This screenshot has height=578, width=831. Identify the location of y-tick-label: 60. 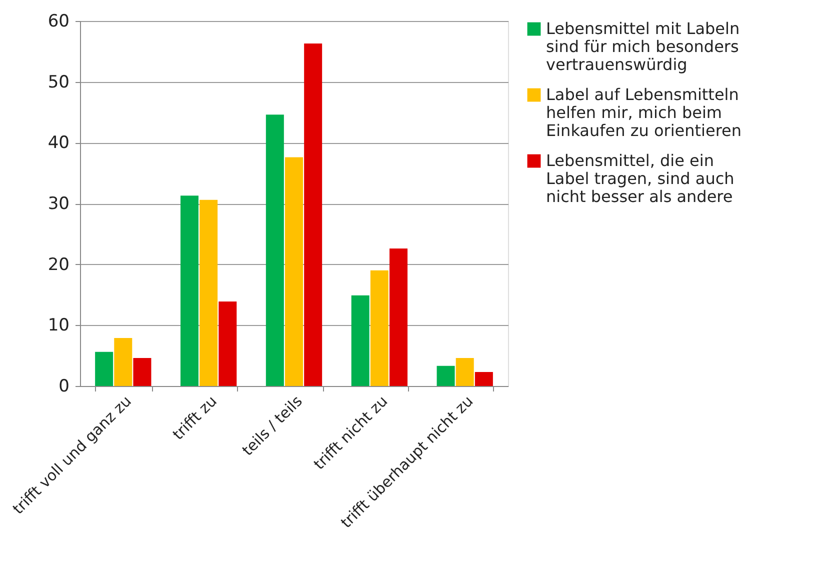
(59, 22).